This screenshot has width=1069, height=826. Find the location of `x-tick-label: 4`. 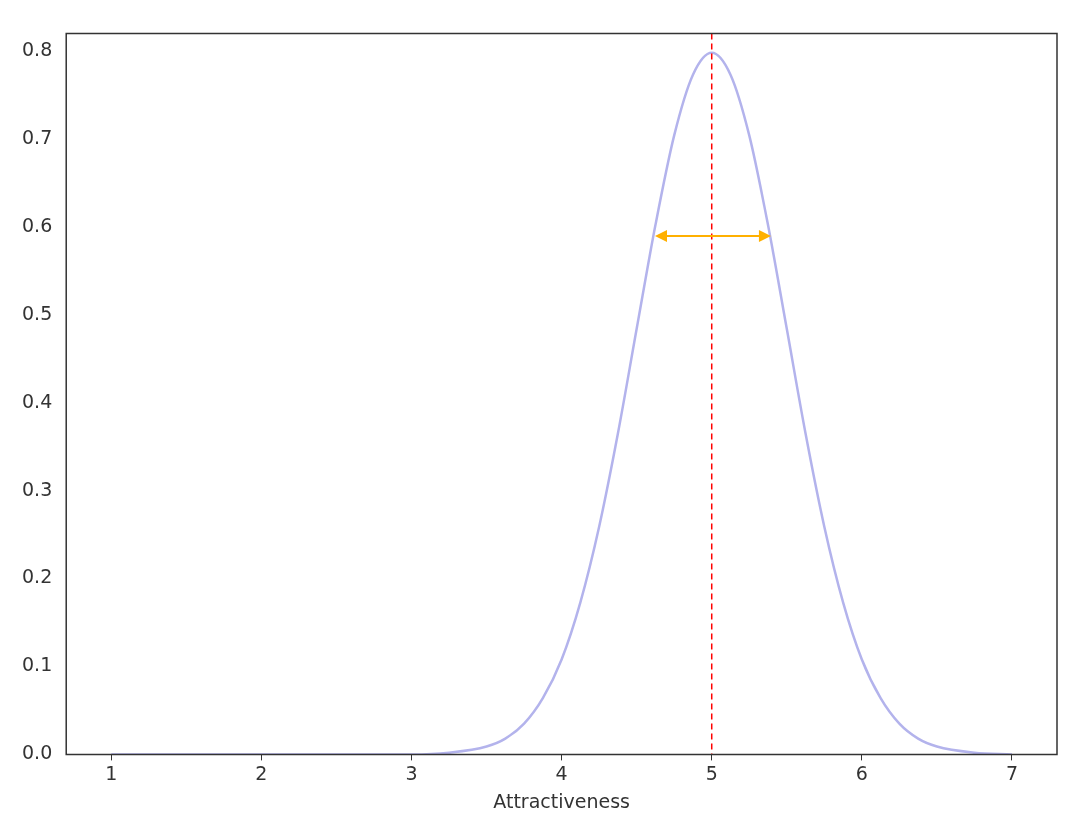

x-tick-label: 4 is located at coordinates (561, 772).